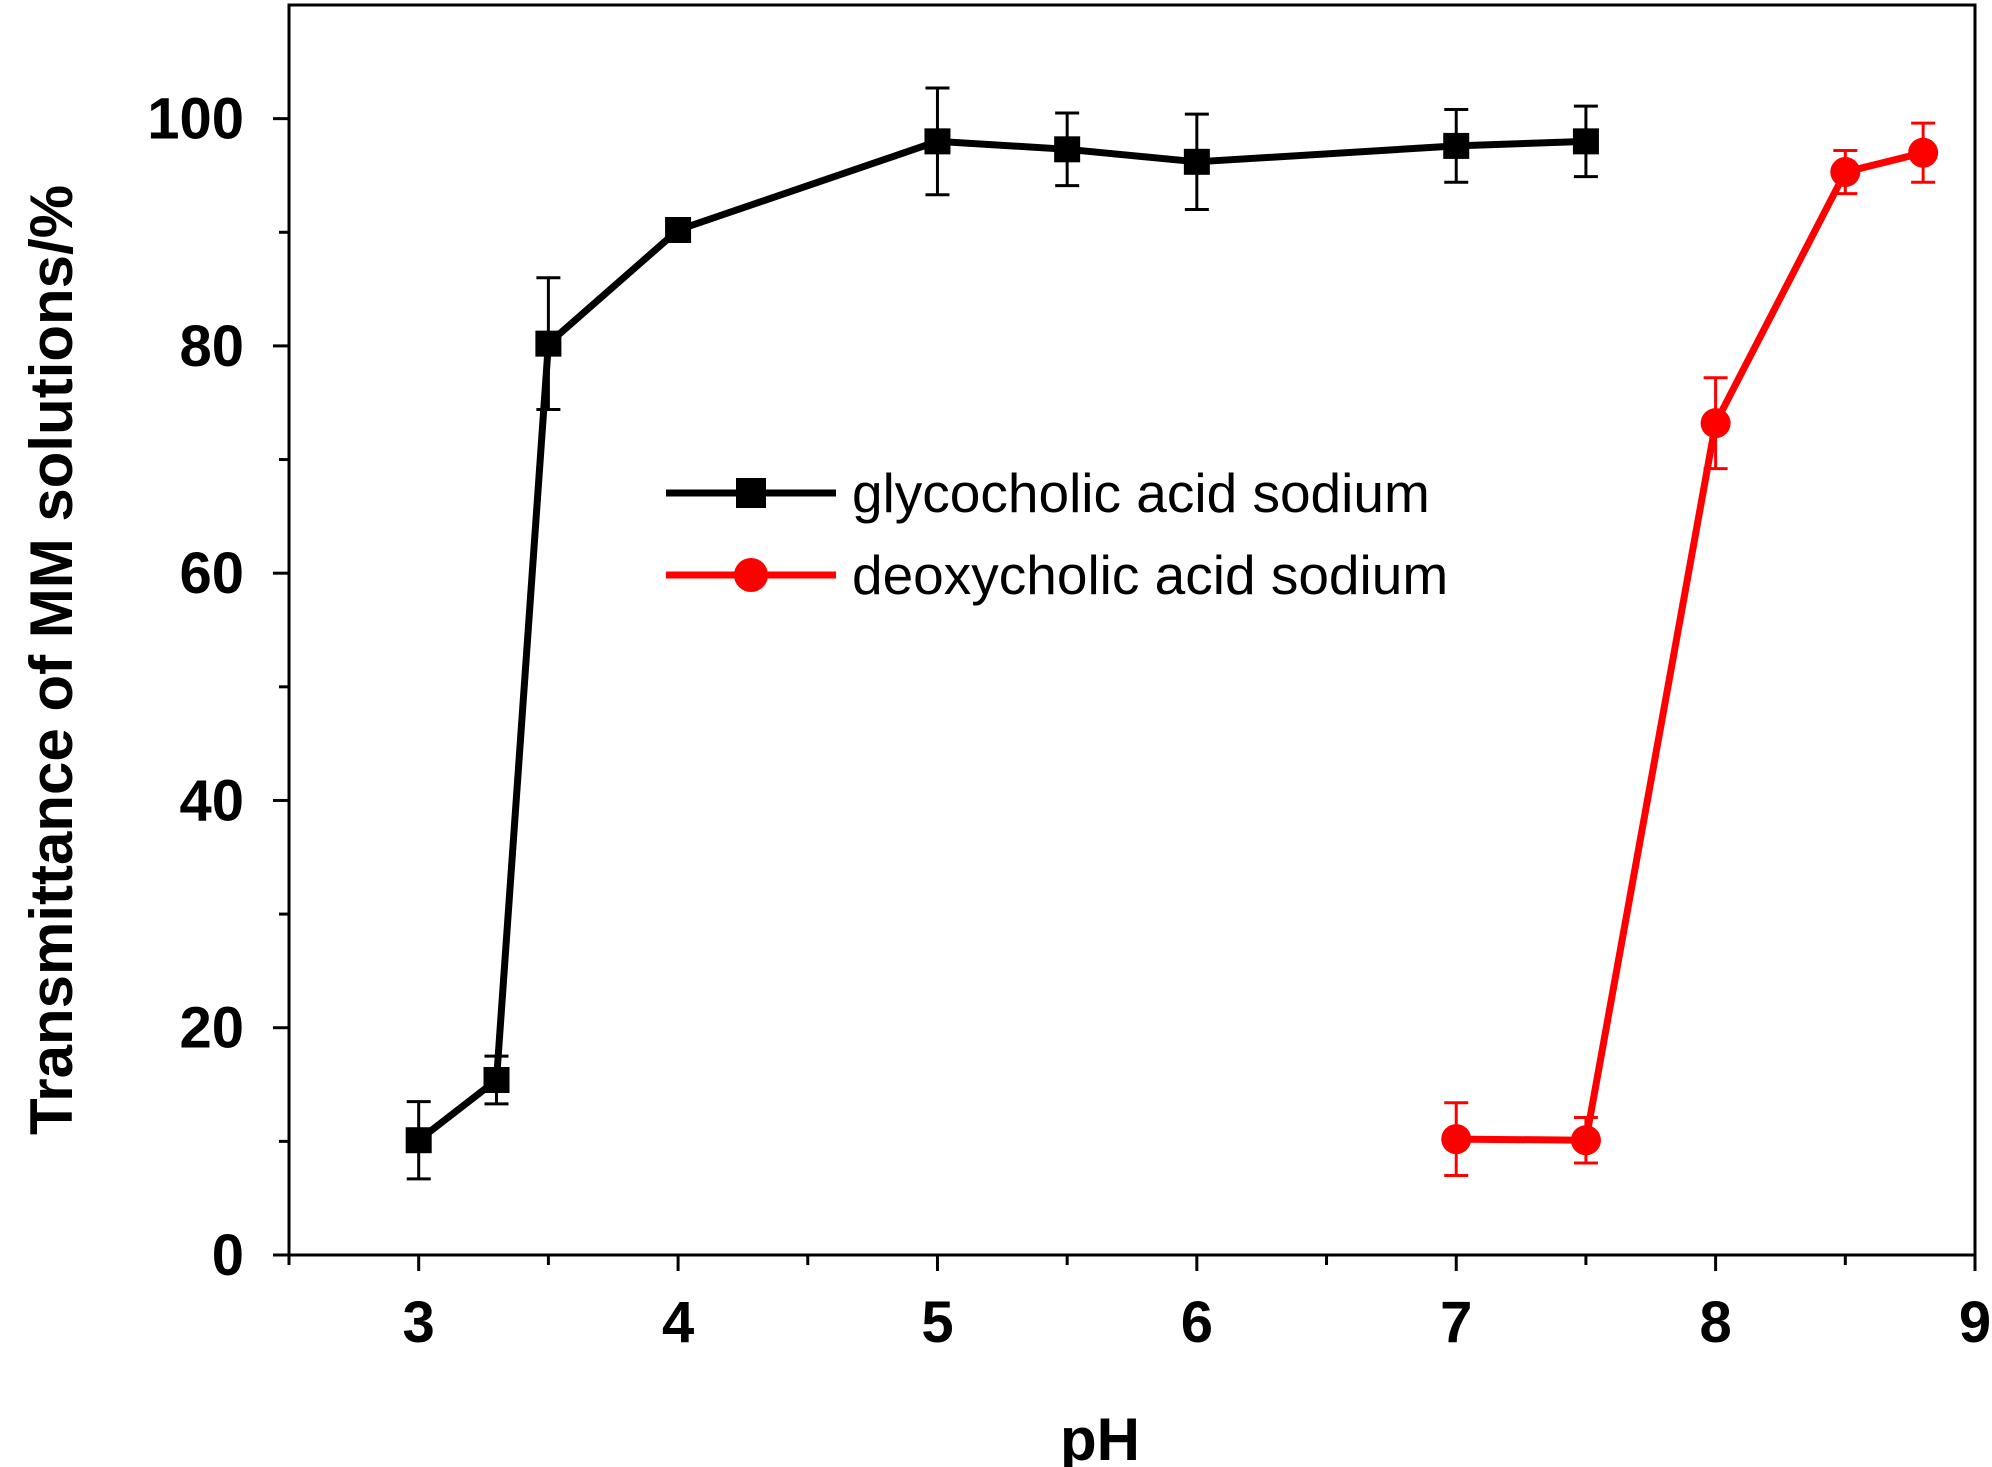 The height and width of the screenshot is (1467, 1992). Describe the element at coordinates (211, 800) in the screenshot. I see `y-tick-label: 40` at that location.